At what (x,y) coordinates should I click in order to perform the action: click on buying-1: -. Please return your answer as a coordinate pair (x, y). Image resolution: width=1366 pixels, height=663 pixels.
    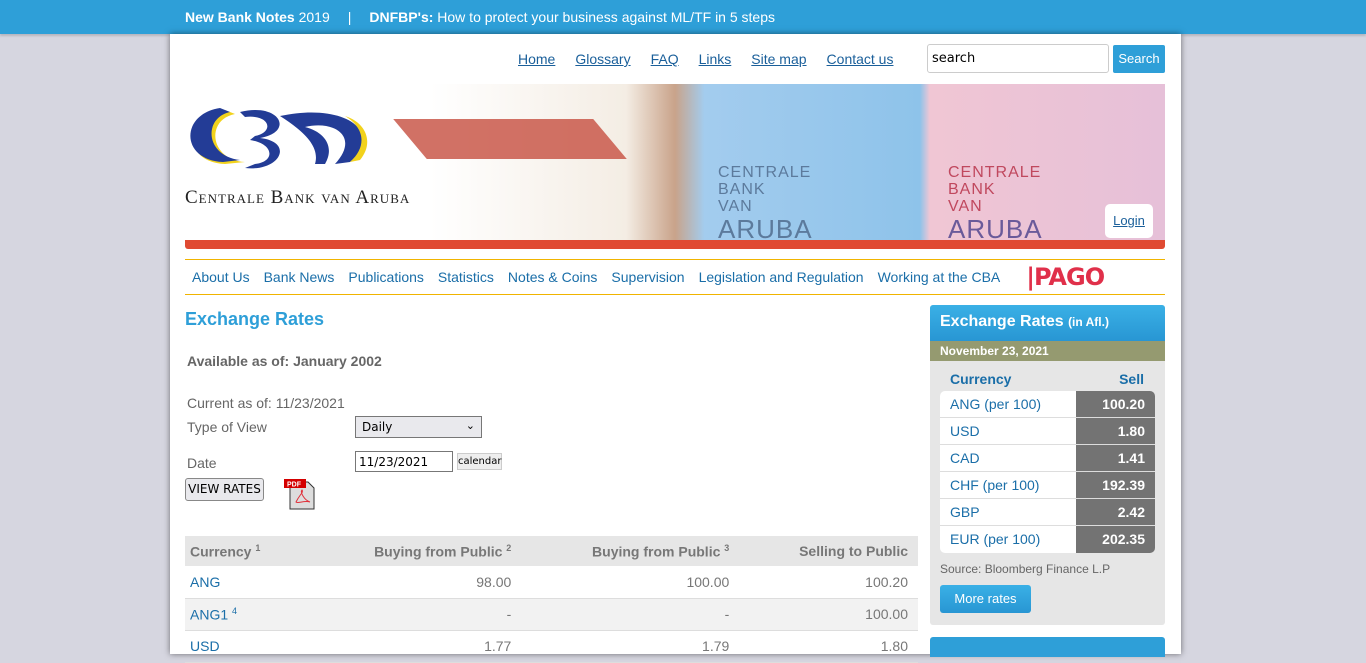
    Looking at the image, I should click on (412, 614).